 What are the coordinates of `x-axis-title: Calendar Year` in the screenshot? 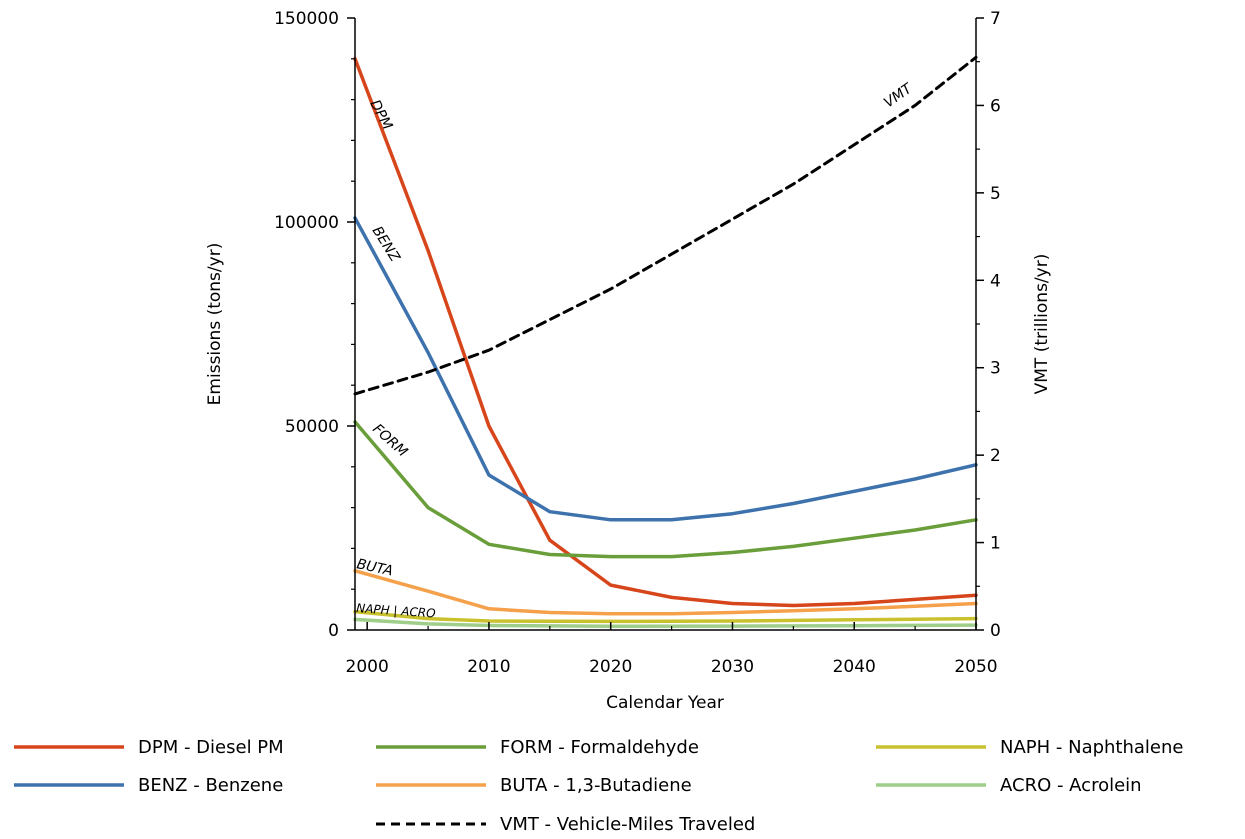 It's located at (665, 703).